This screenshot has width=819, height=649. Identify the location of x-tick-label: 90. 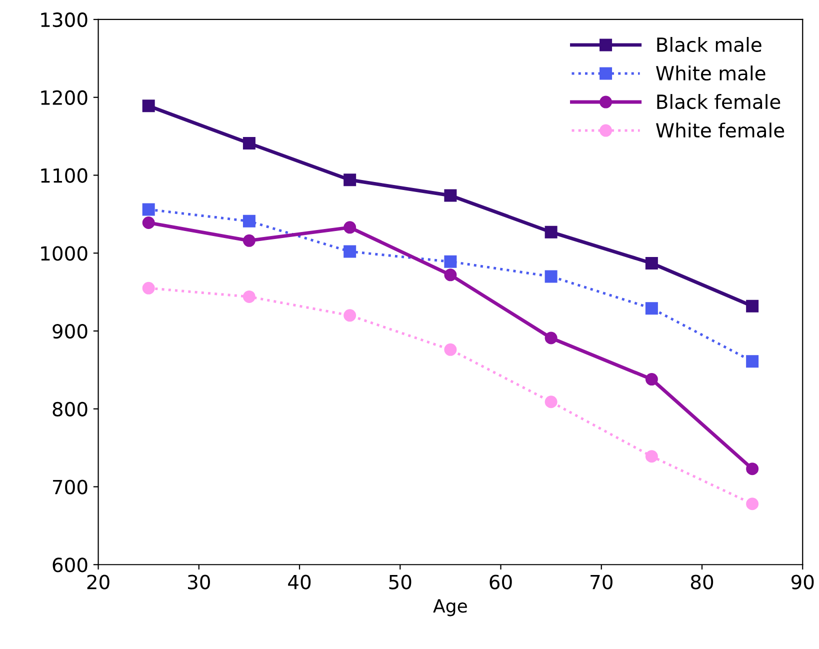
(802, 582).